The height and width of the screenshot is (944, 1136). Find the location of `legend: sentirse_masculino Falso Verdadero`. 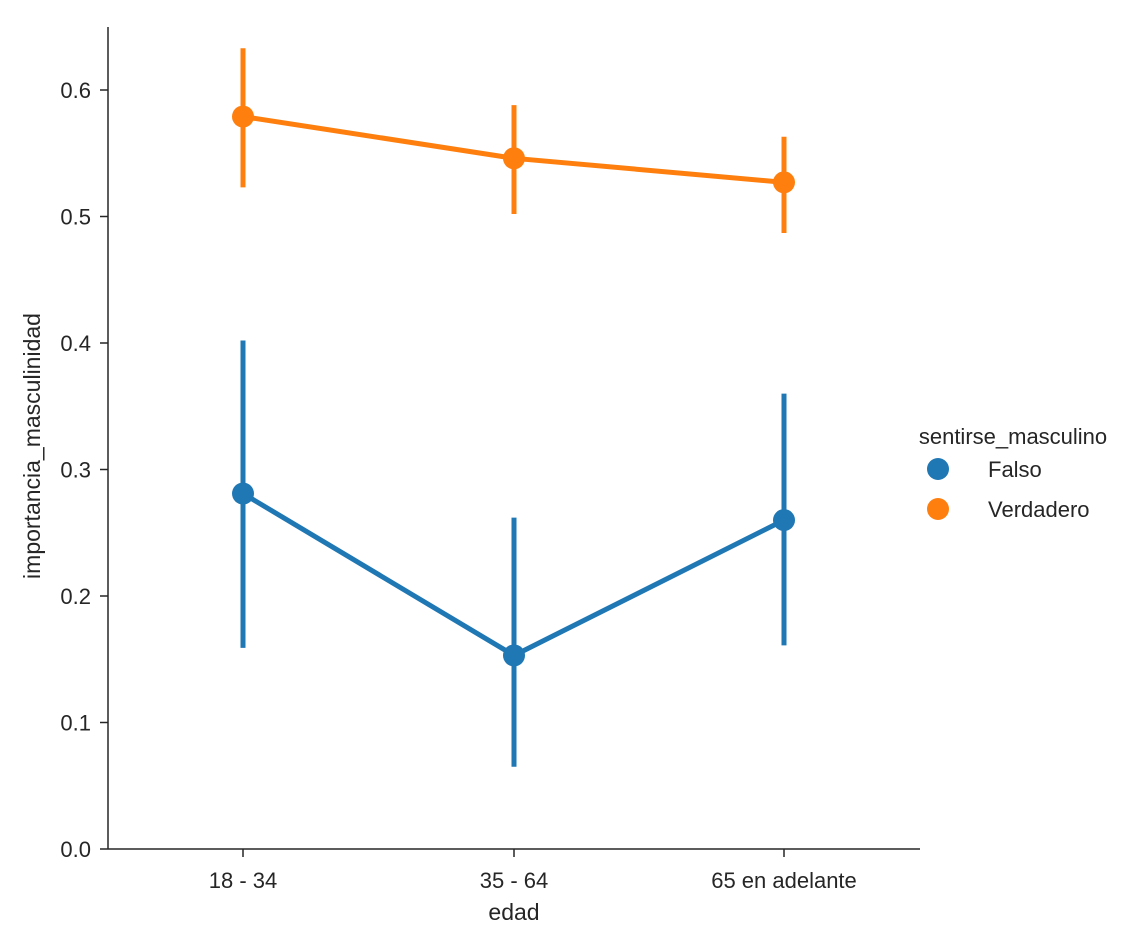

legend: sentirse_masculino Falso Verdadero is located at coordinates (1013, 473).